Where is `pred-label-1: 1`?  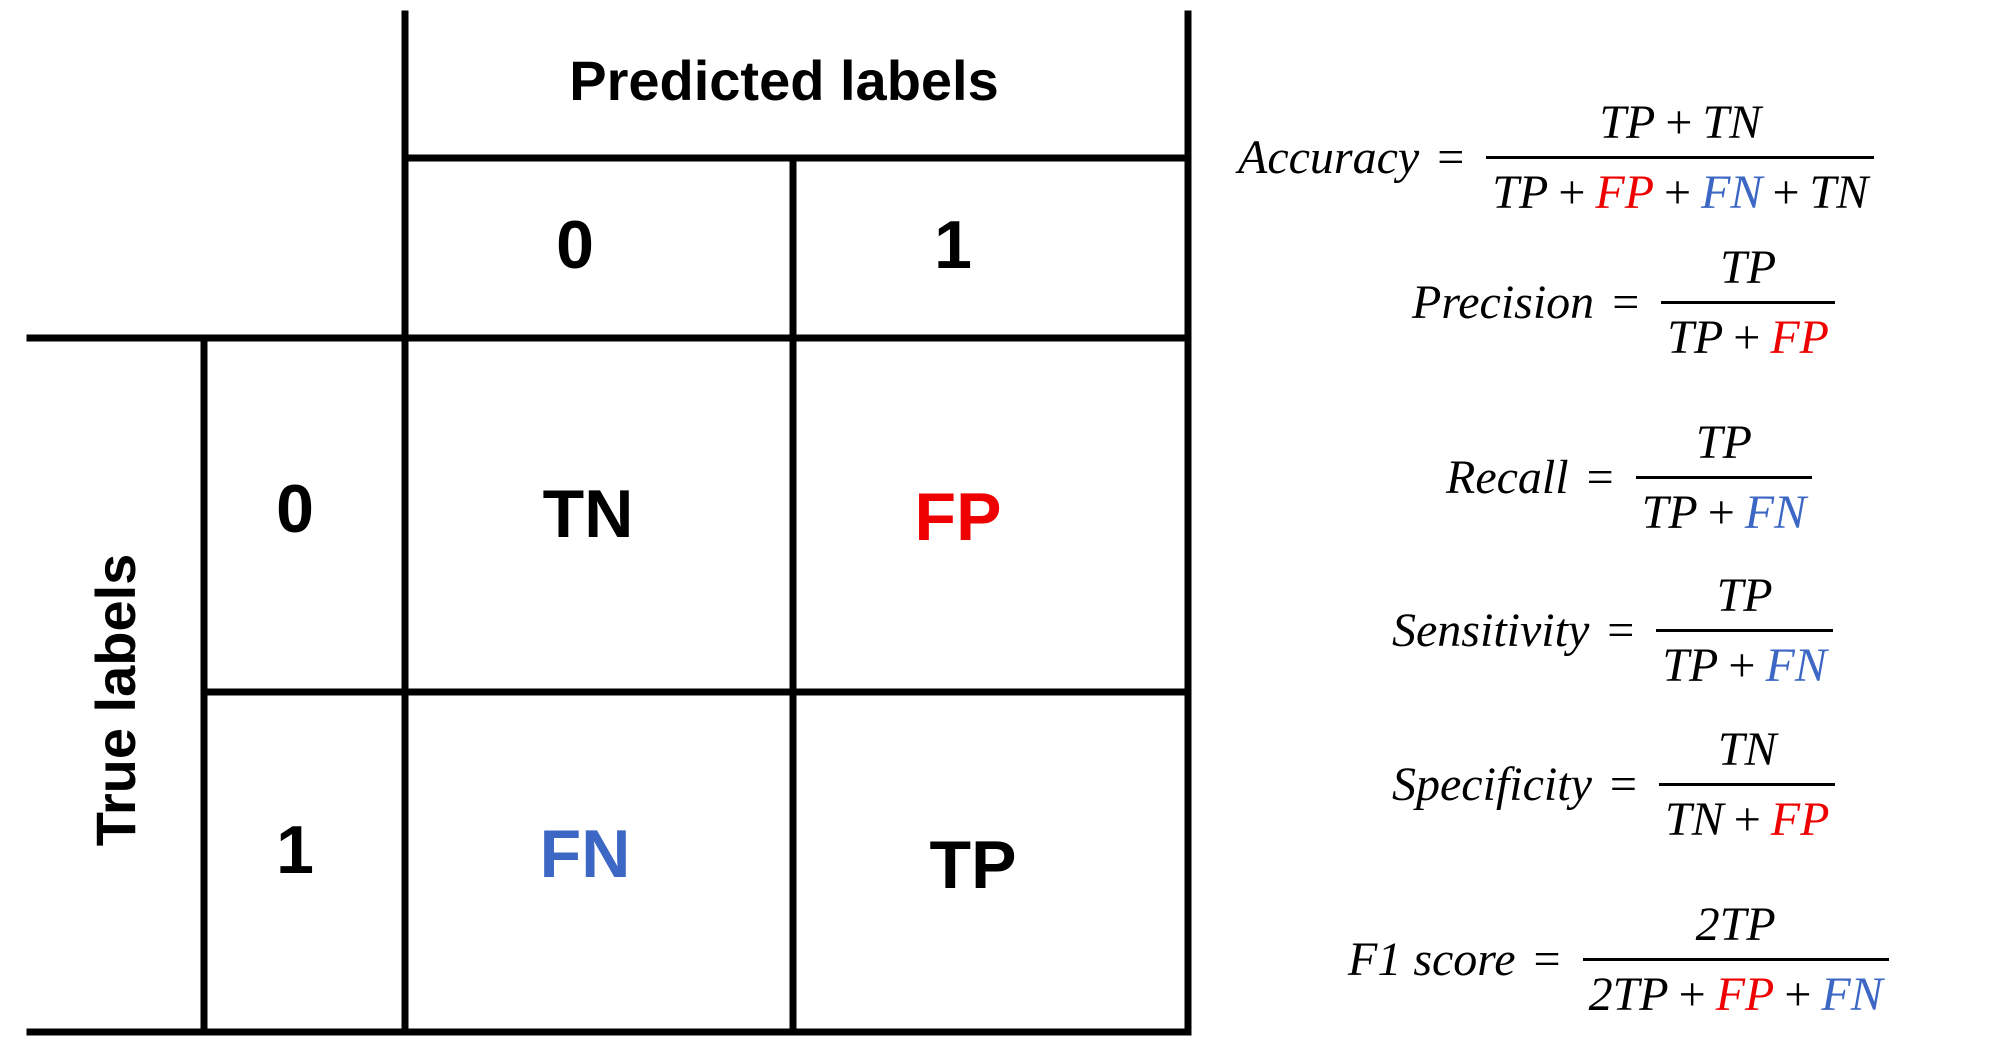
pred-label-1: 1 is located at coordinates (953, 245).